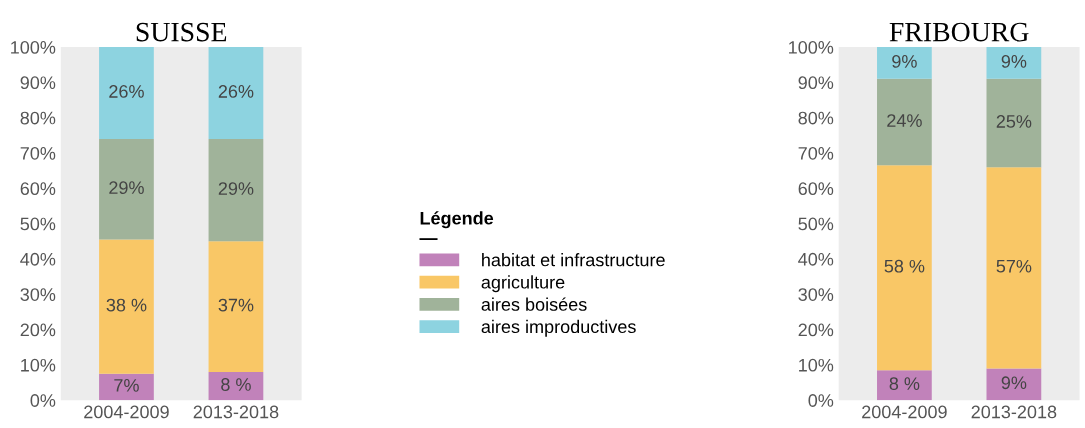 This screenshot has height=428, width=1085. Describe the element at coordinates (959, 32) in the screenshot. I see `chart-title: FRIBOURG` at that location.